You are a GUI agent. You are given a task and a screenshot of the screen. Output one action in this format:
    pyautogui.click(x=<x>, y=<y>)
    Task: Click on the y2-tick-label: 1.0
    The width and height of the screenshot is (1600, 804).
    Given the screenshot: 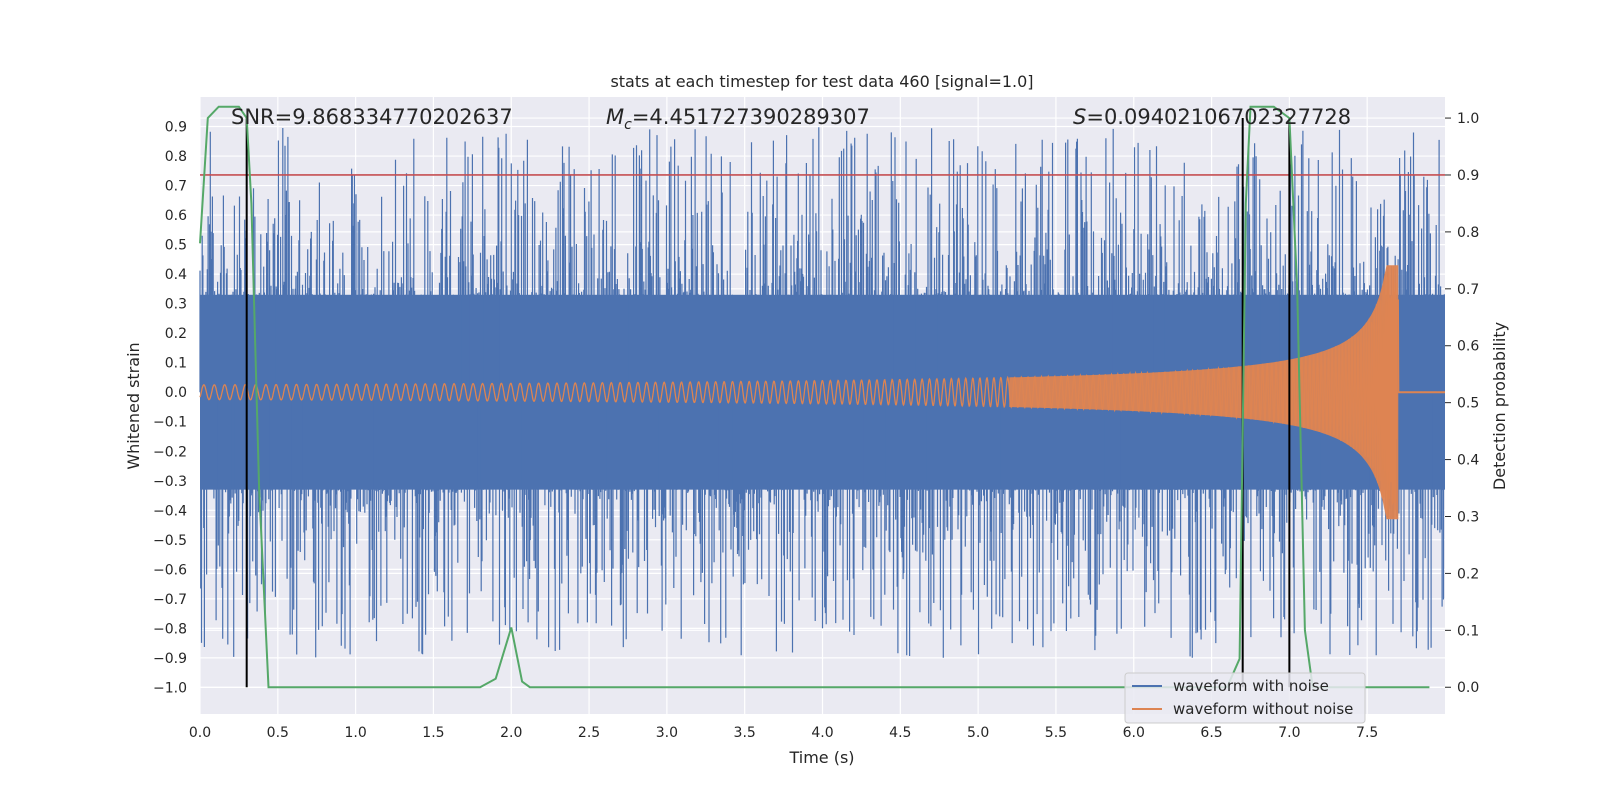 What is the action you would take?
    pyautogui.click(x=1468, y=119)
    